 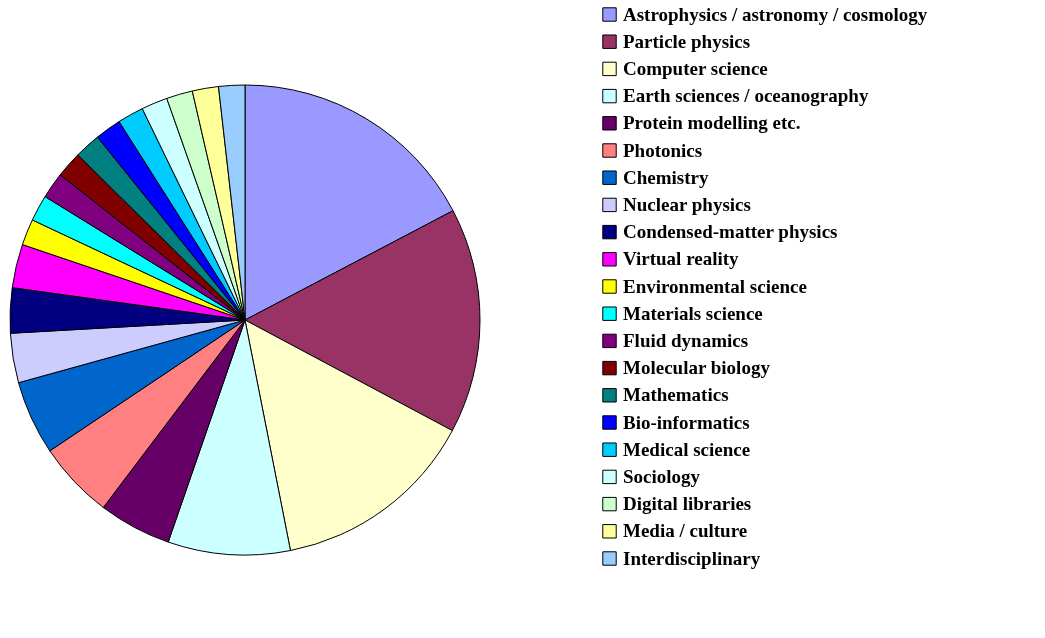 What do you see at coordinates (687, 504) in the screenshot?
I see `legend-label: Digital libraries` at bounding box center [687, 504].